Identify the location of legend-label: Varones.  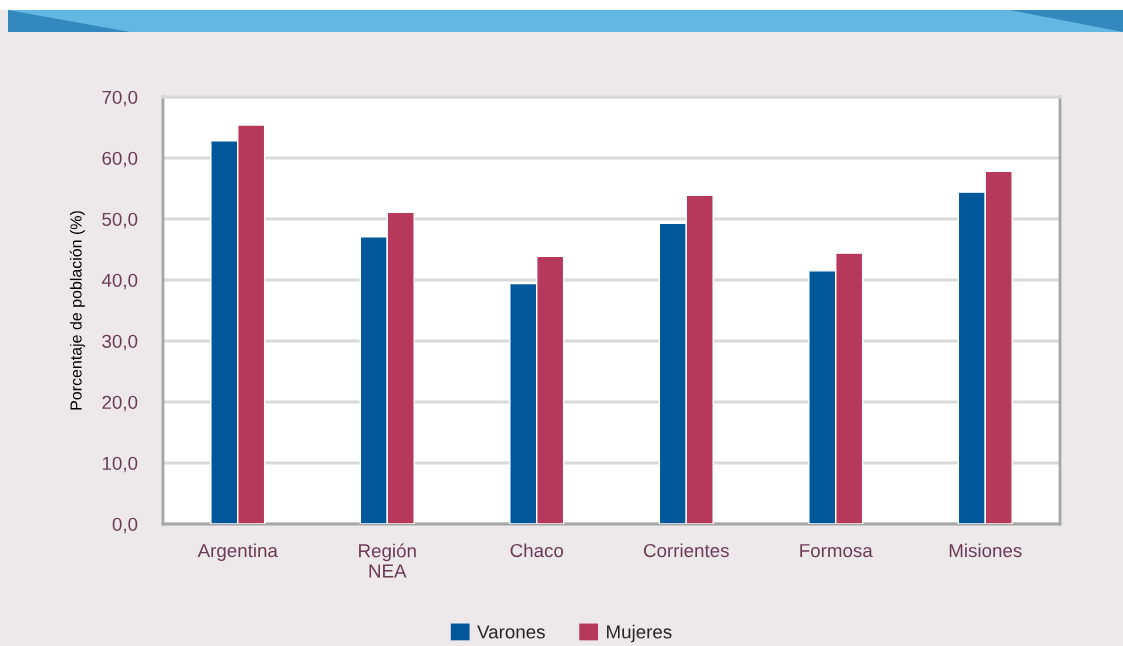
(511, 632).